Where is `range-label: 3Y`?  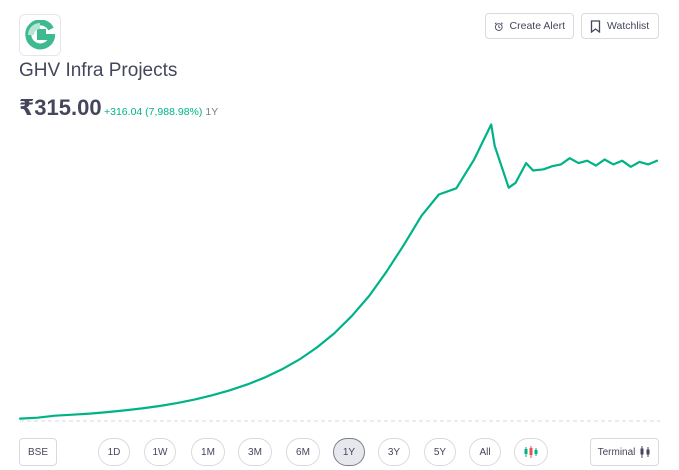
range-label: 3Y is located at coordinates (394, 452).